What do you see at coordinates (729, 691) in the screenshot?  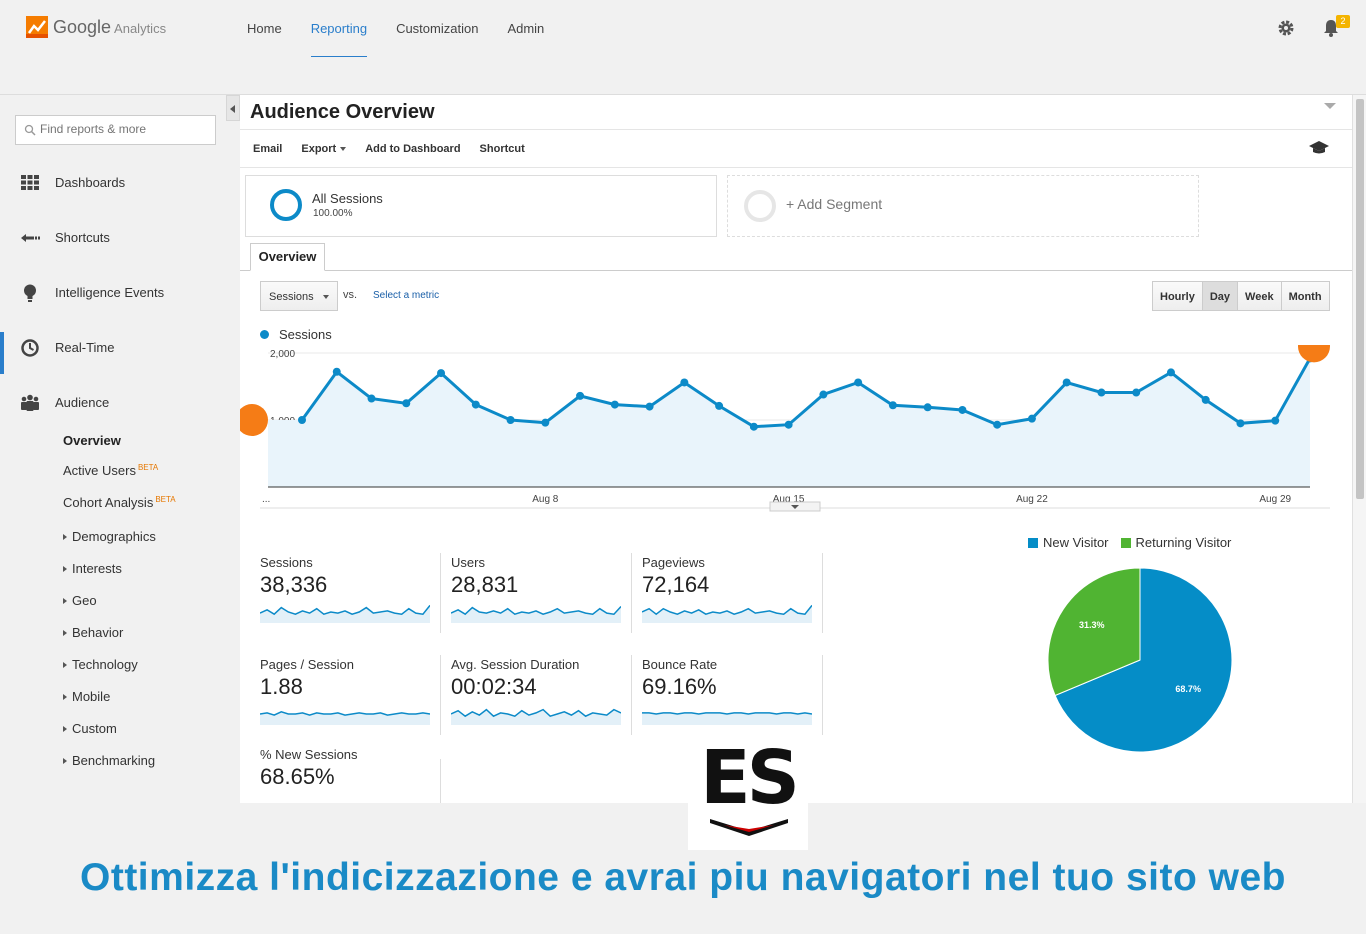 I see `scorecard-bounce-rate: Bounce Rate 69.16%` at bounding box center [729, 691].